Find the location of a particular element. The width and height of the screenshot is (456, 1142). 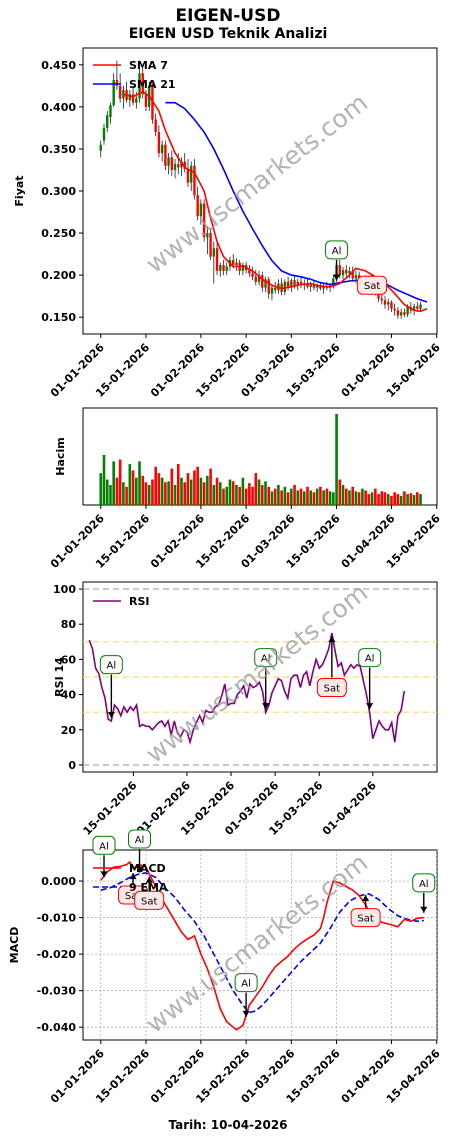

price-ytick-label: 0.150 is located at coordinates (58, 317).